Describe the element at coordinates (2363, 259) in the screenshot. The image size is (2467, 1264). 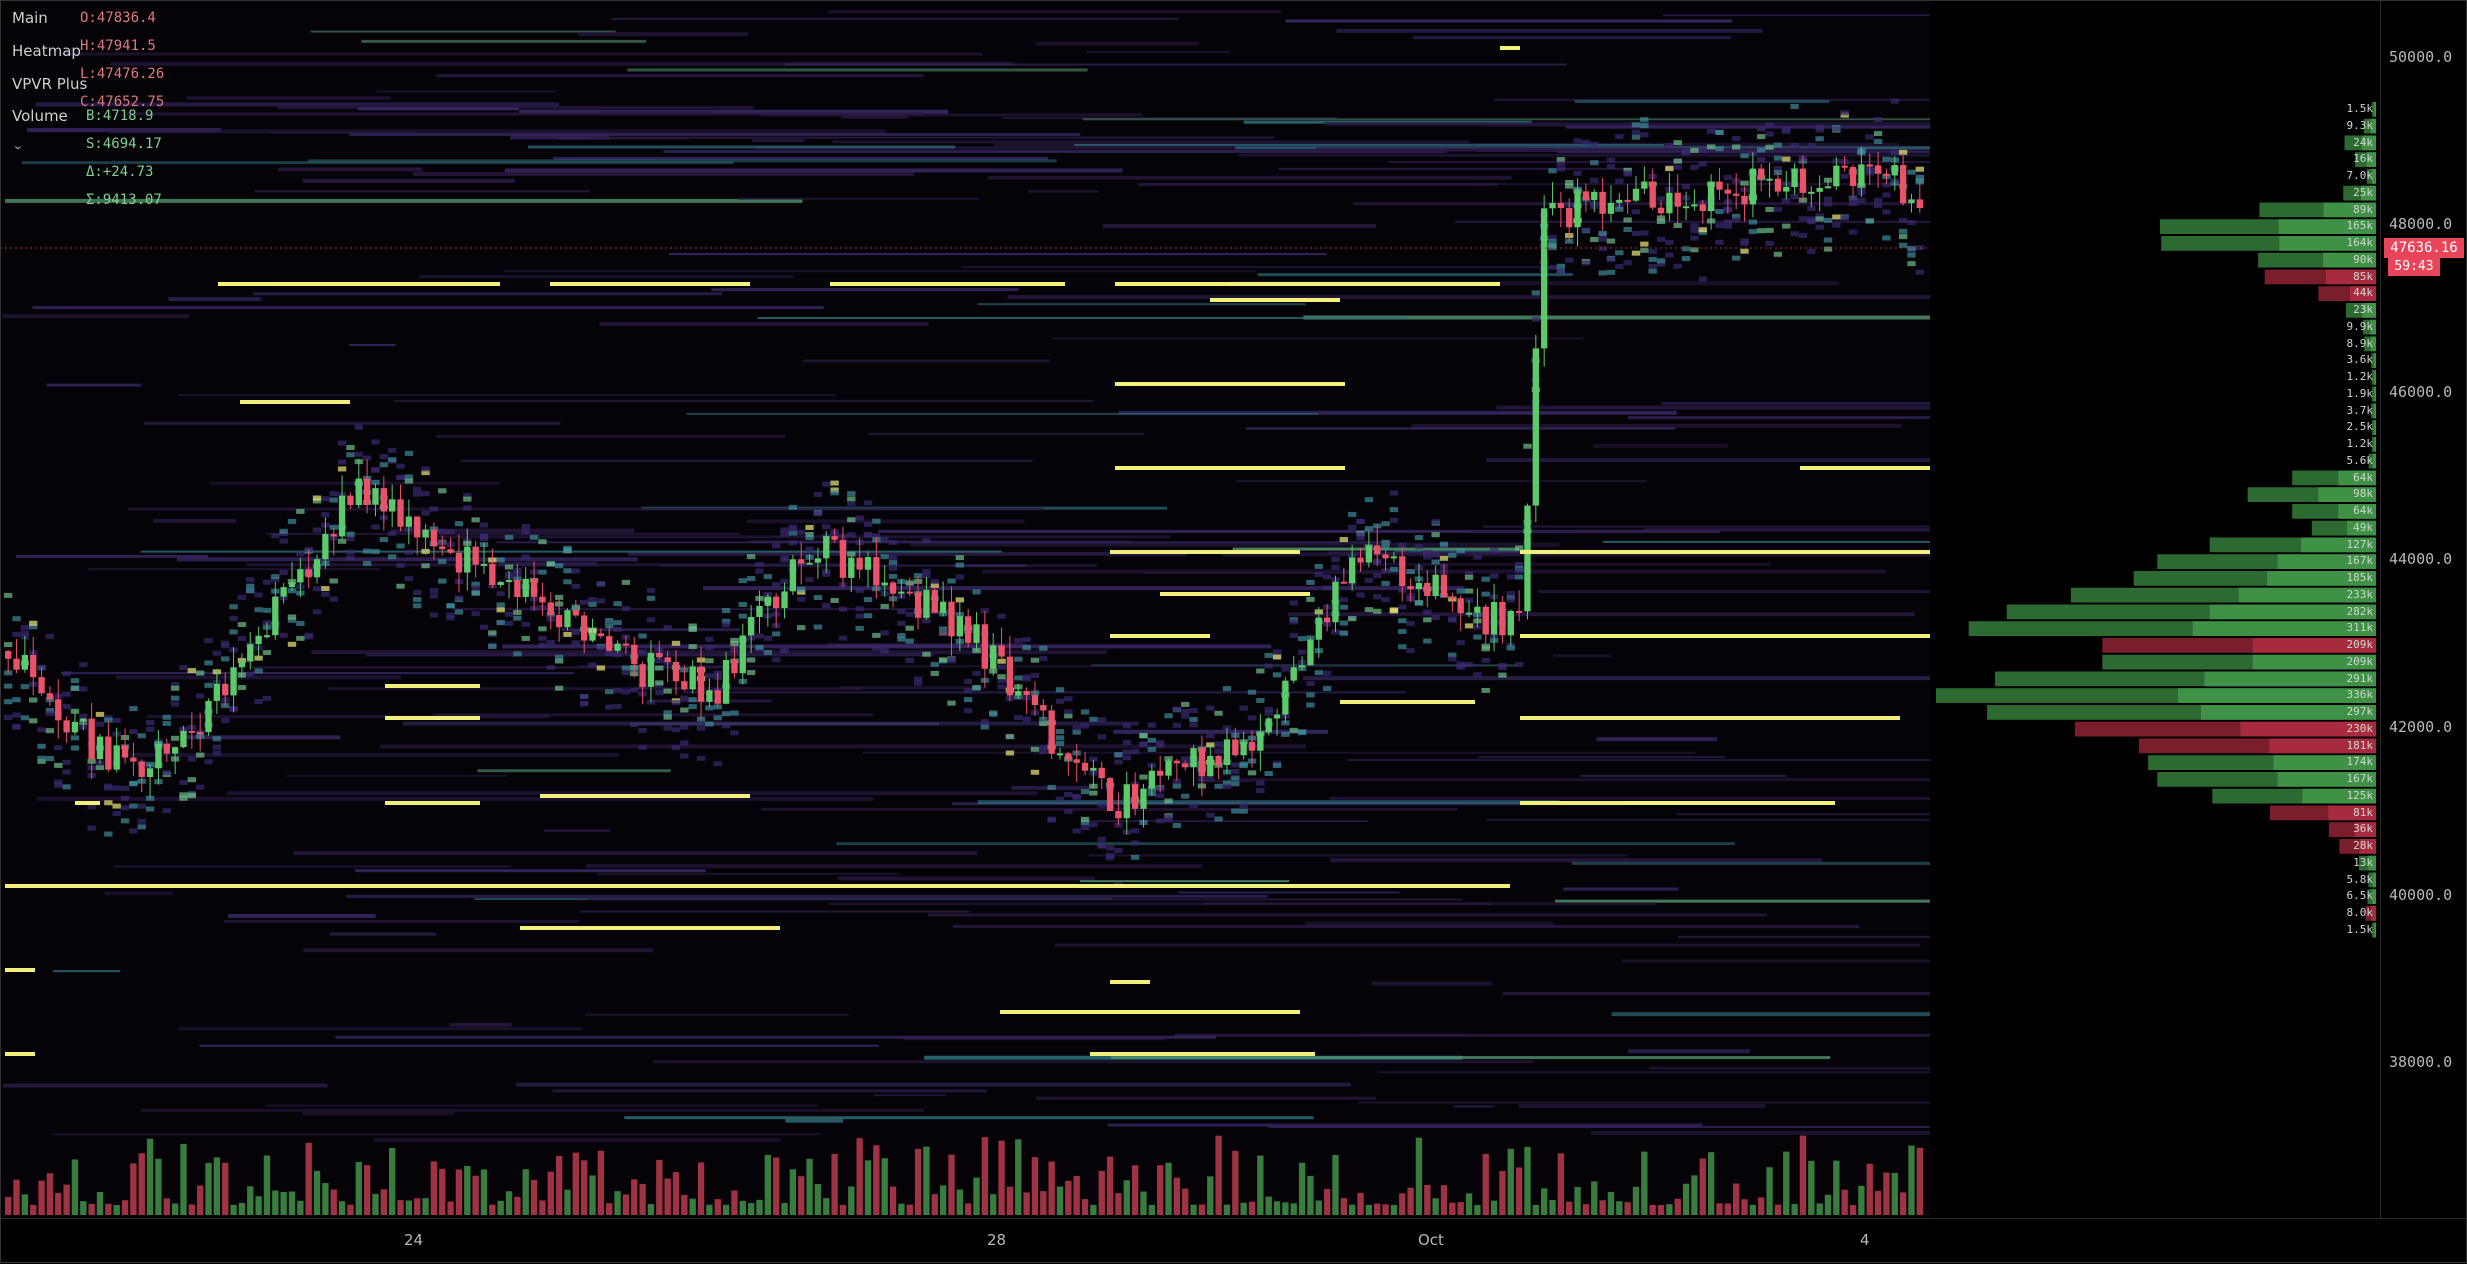
I see `vpvr-value-label: 90k` at that location.